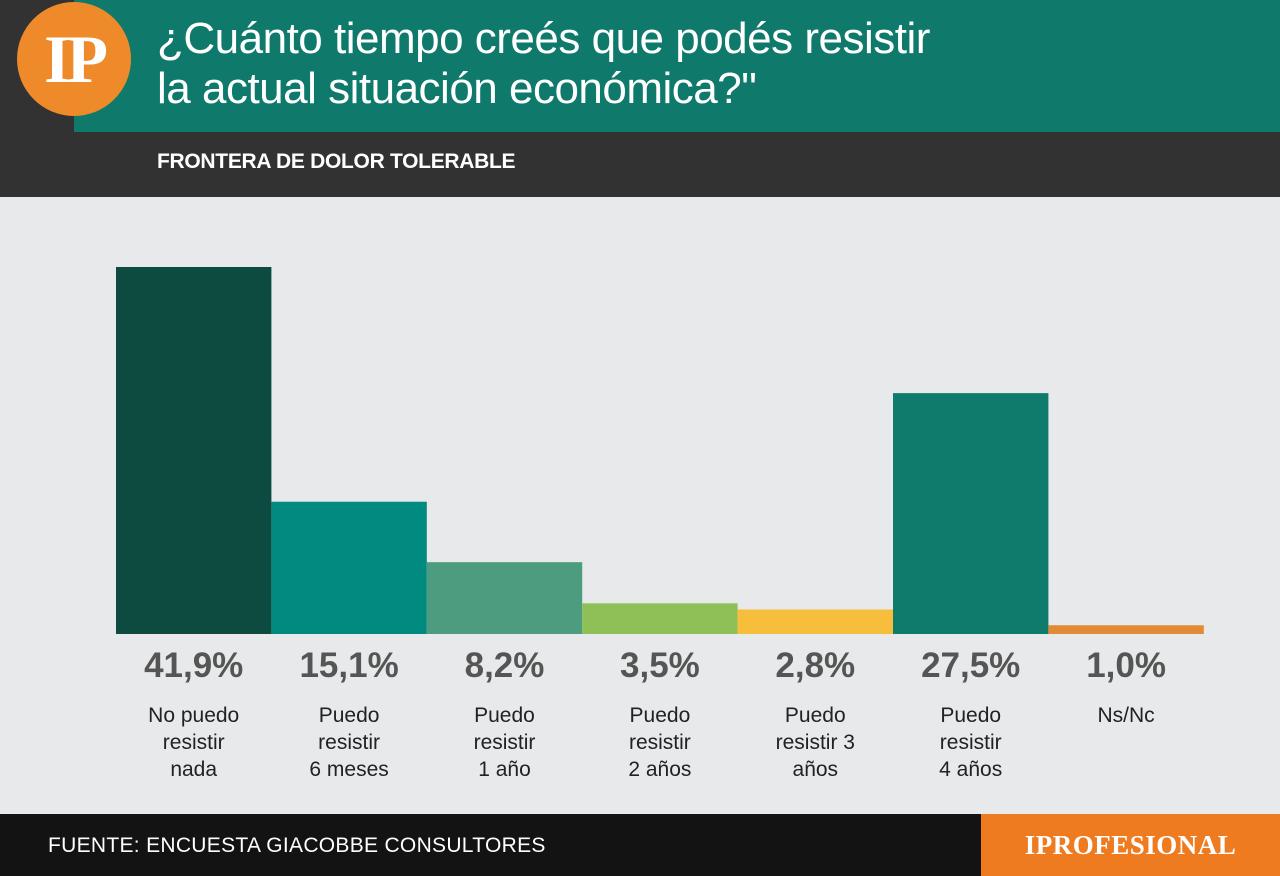  Describe the element at coordinates (815, 665) in the screenshot. I see `value-label-5: 2,8%` at that location.